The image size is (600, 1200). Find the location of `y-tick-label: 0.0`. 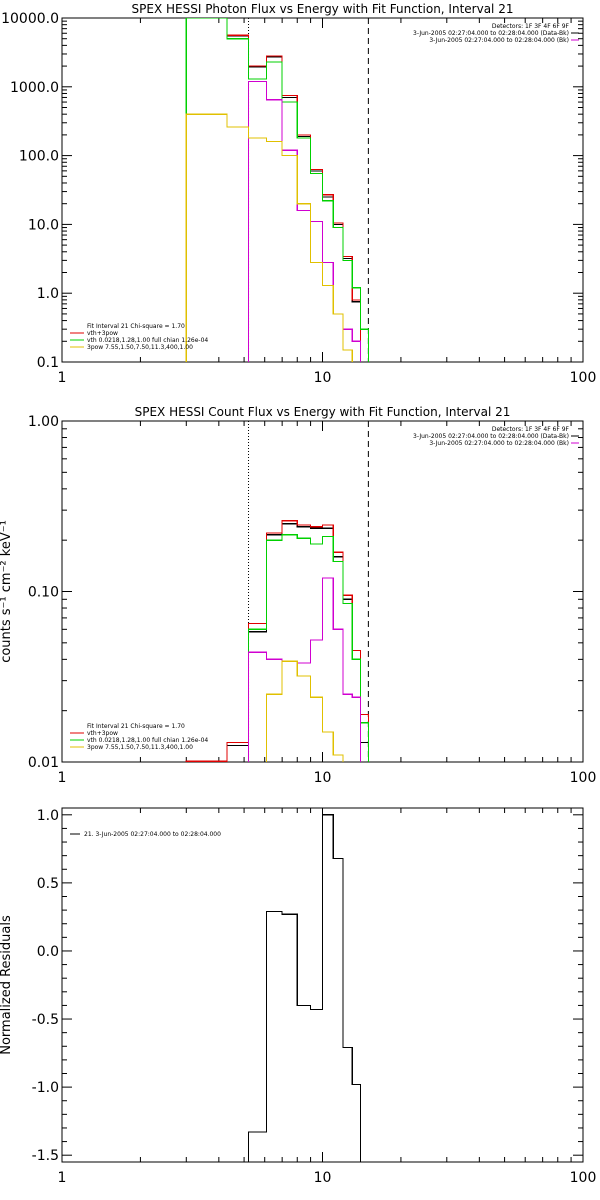

y-tick-label: 0.0 is located at coordinates (48, 952).